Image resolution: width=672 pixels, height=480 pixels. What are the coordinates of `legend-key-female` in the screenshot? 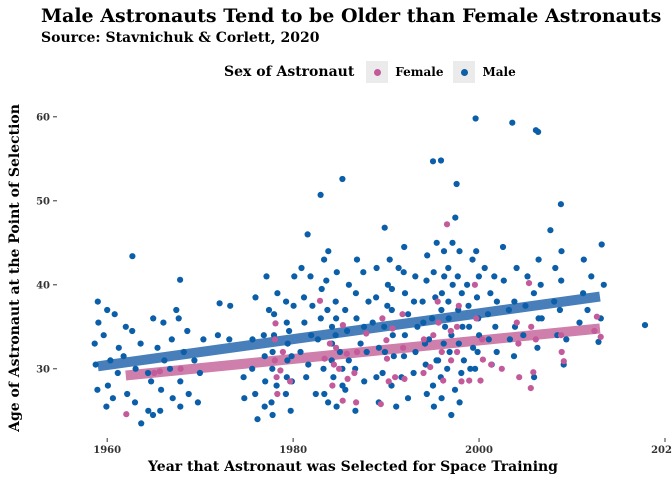 It's located at (377, 72).